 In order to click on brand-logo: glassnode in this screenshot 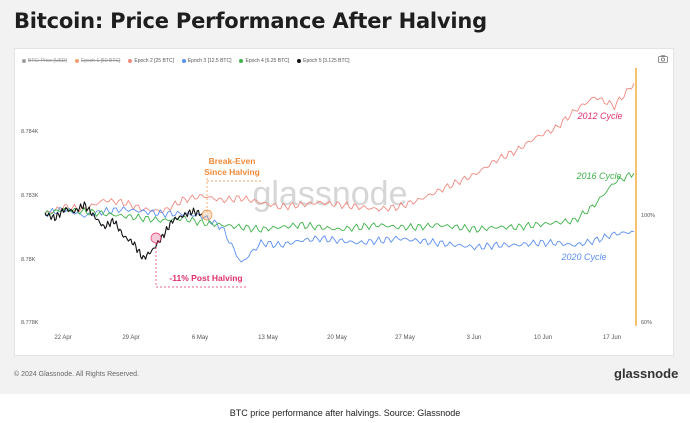, I will do `click(646, 373)`.